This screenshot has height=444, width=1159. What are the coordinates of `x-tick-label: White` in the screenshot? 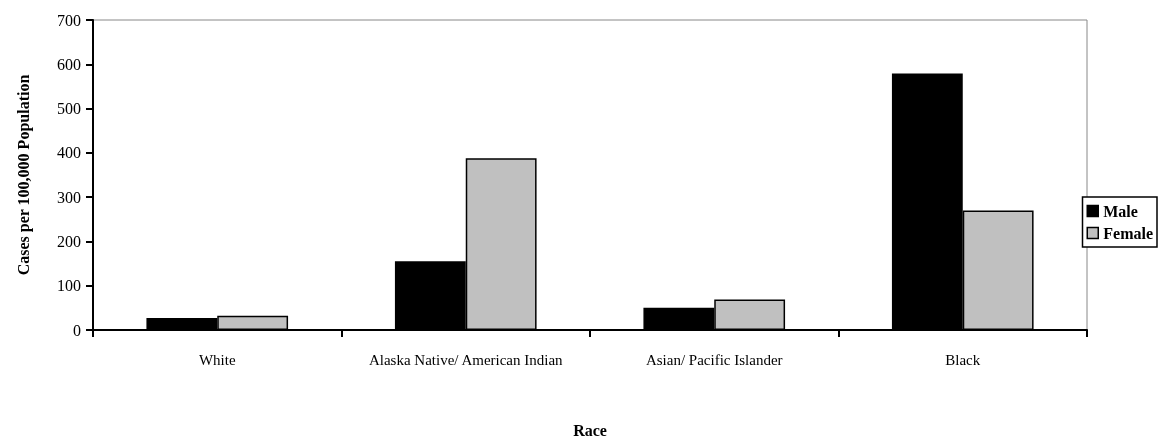 It's located at (217, 359).